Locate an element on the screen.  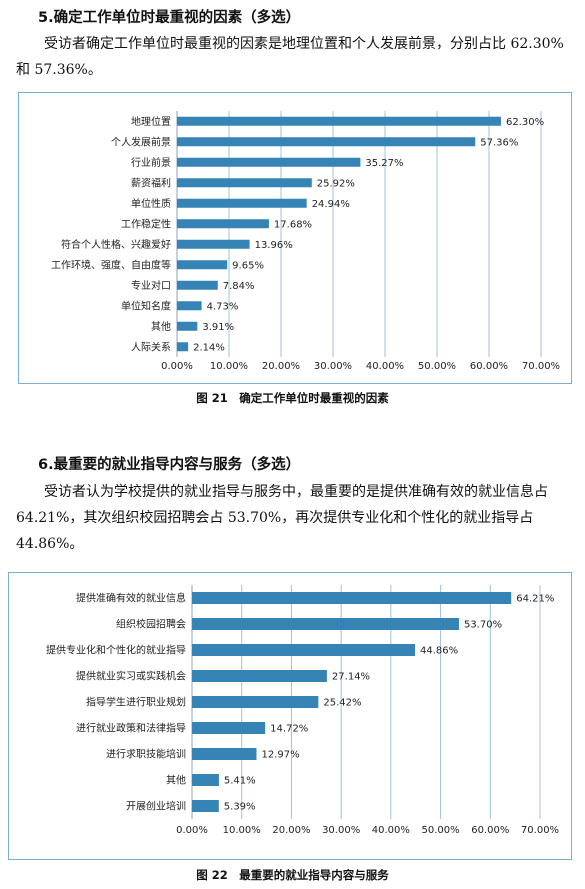
value-label: 5.41% is located at coordinates (240, 781).